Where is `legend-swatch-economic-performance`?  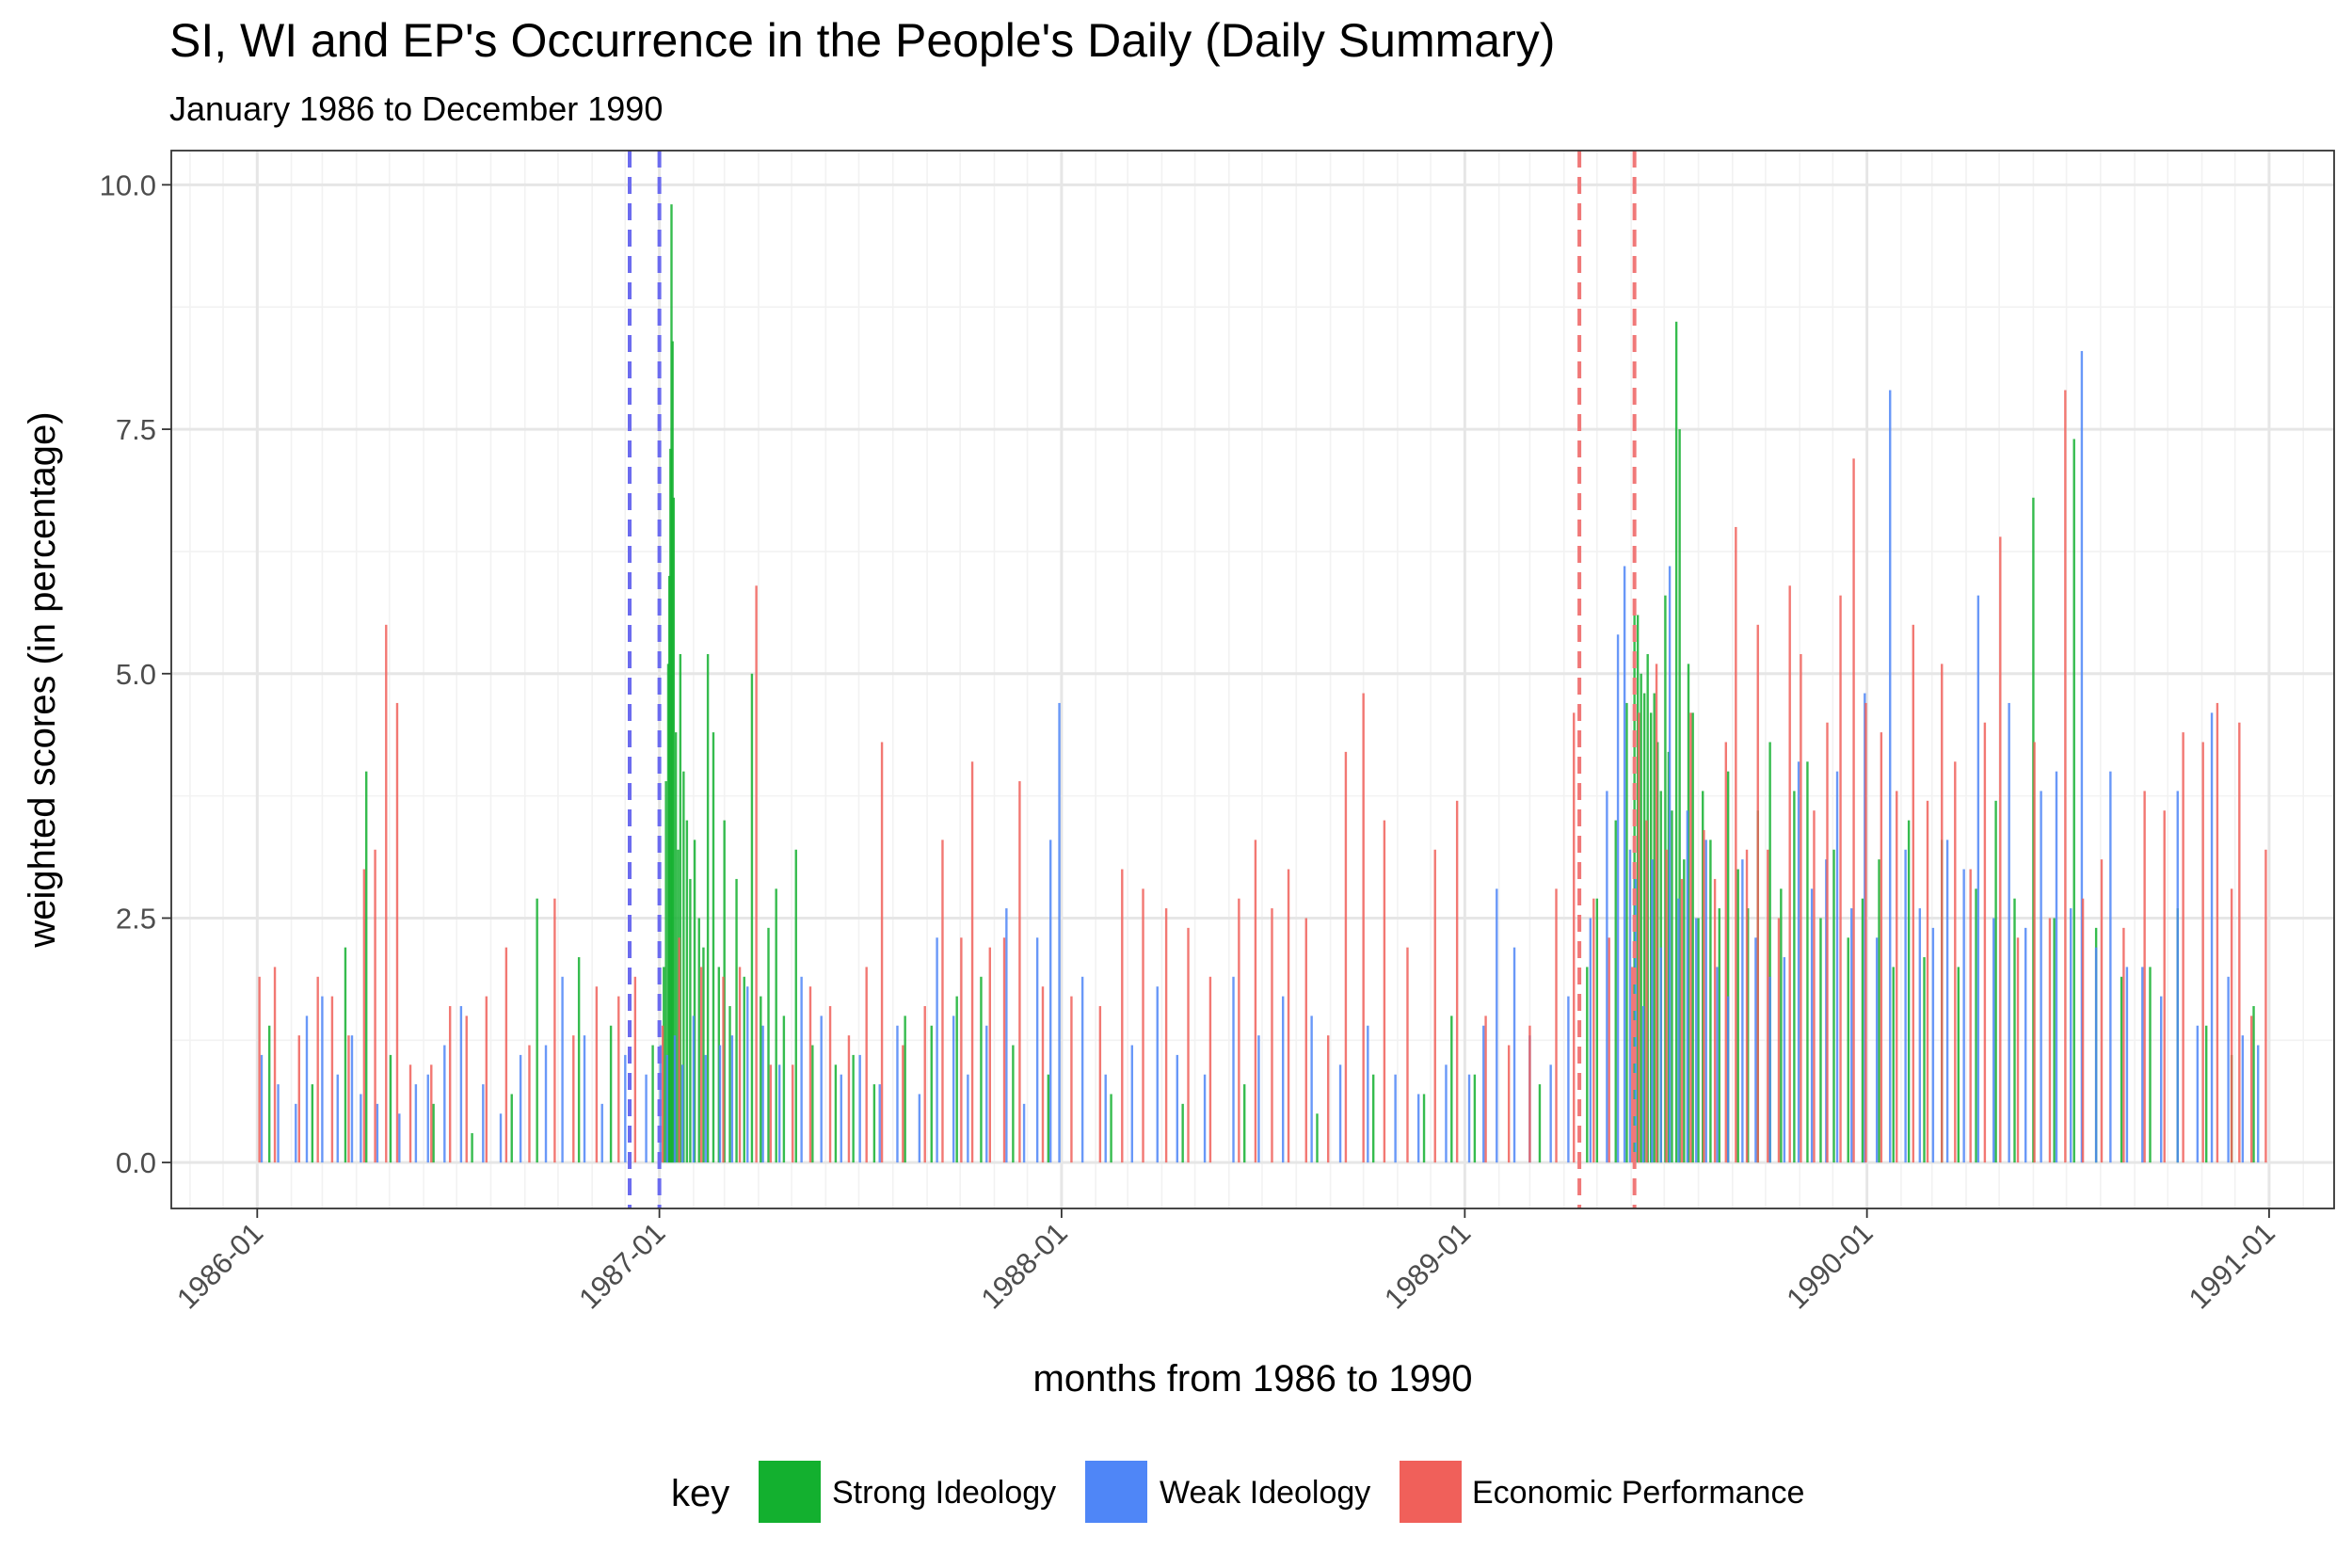 legend-swatch-economic-performance is located at coordinates (1431, 1492).